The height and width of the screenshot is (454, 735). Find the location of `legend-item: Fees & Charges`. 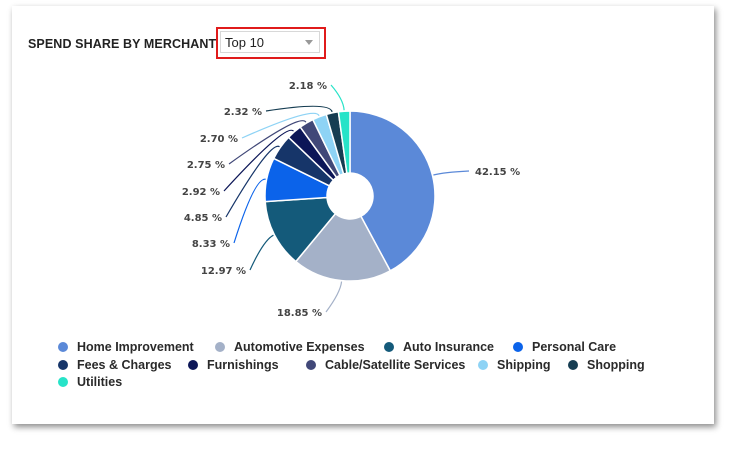

legend-item: Fees & Charges is located at coordinates (114, 365).